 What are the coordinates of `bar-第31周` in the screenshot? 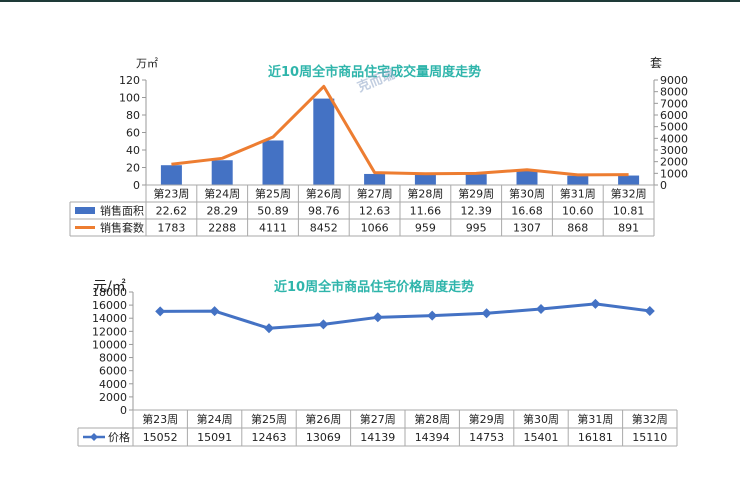 It's located at (578, 180).